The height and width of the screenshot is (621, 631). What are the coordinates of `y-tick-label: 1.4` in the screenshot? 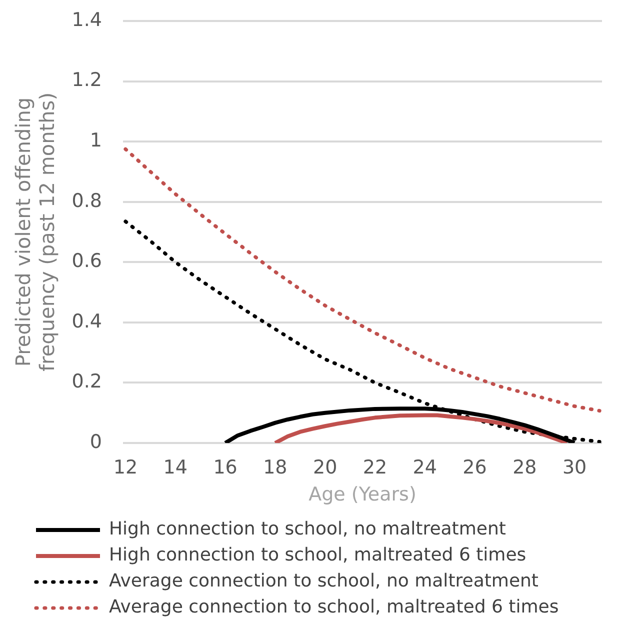 It's located at (87, 19).